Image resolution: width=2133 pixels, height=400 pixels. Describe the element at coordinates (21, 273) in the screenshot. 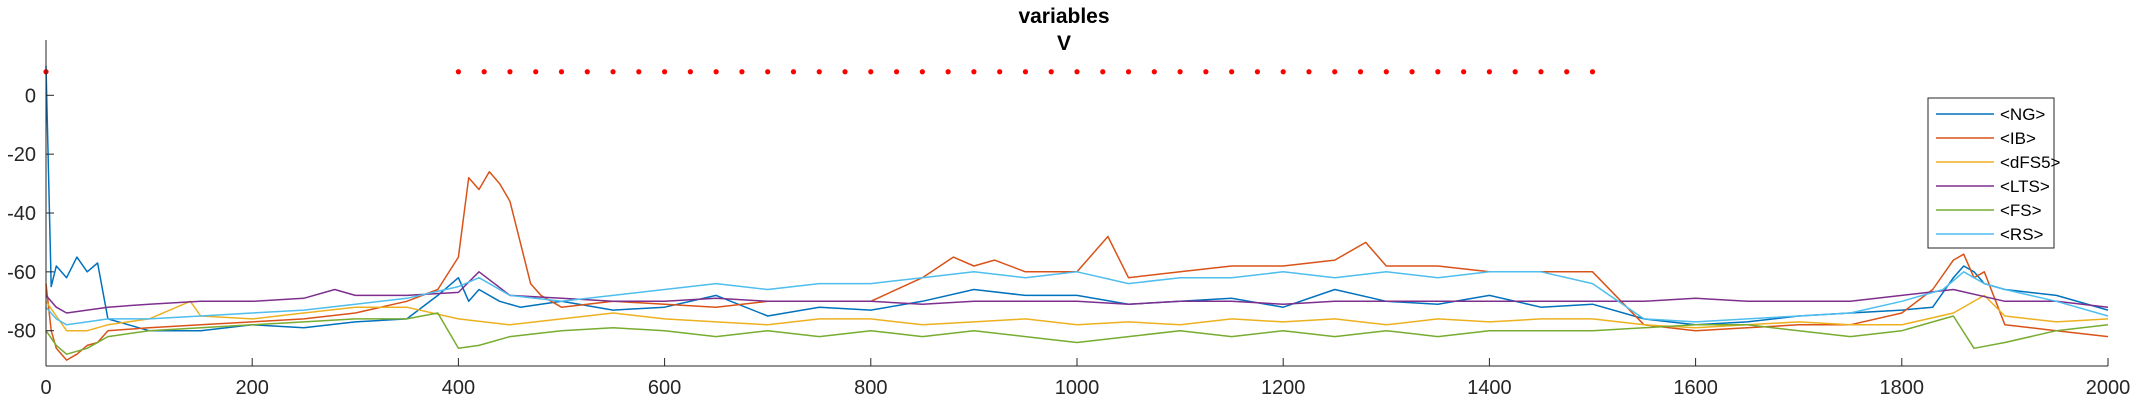

I see `y-tick-label-1: -60` at that location.